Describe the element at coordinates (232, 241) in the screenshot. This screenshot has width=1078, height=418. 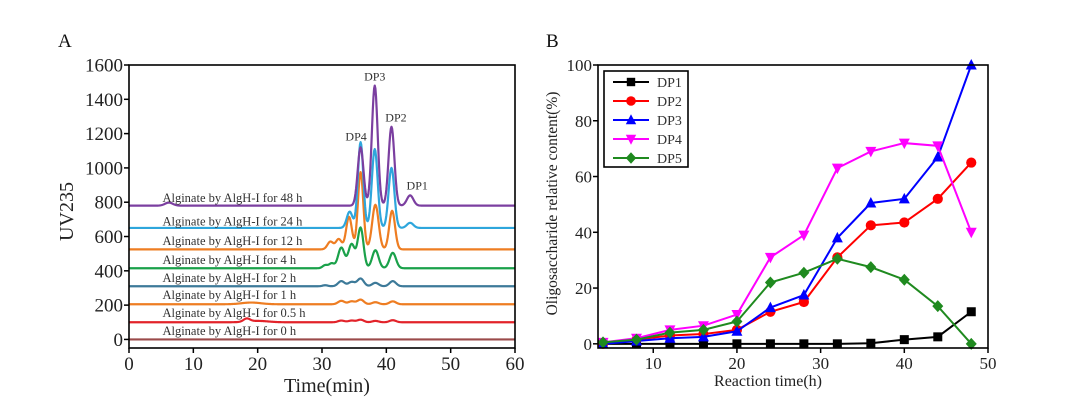
I see `trace-label: Alginate by AlgH-I for 12 h` at that location.